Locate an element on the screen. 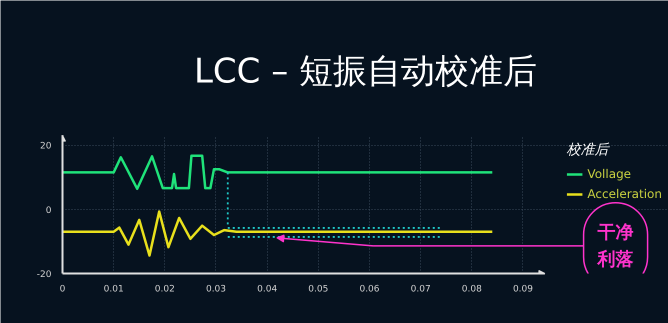  x-tick-label: 0.04 is located at coordinates (267, 289).